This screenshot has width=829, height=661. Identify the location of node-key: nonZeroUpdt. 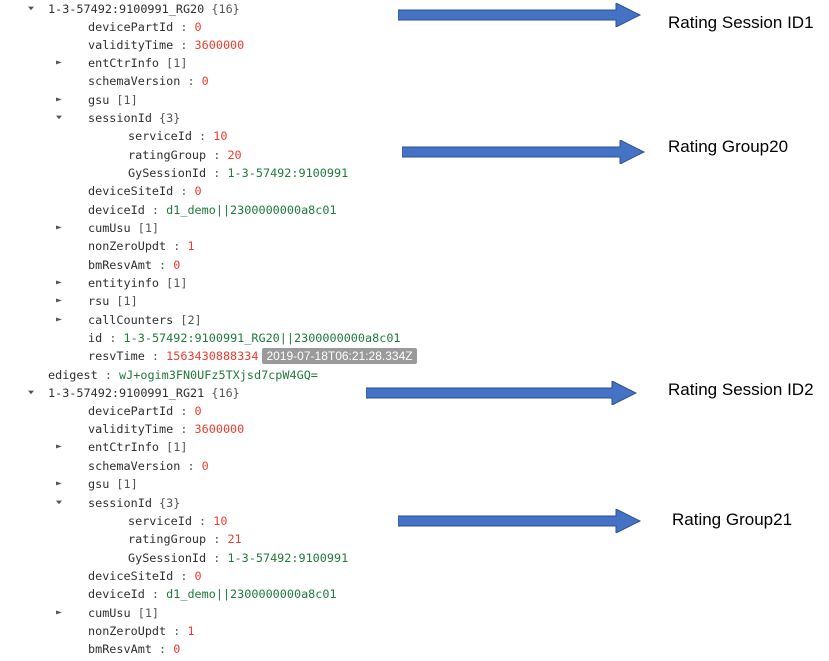
(127, 246).